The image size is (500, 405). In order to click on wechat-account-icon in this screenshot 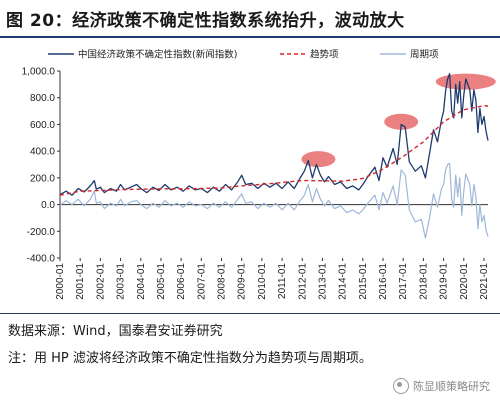, I will do `click(401, 386)`.